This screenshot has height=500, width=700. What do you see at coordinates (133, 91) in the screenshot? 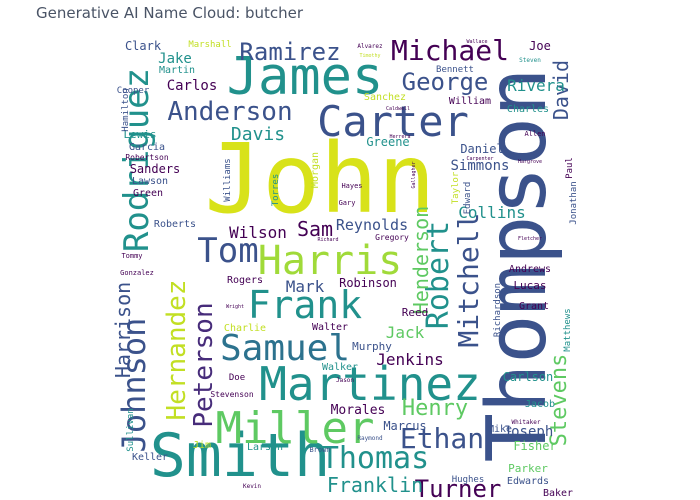
I see `word-cooper: Cooper` at bounding box center [133, 91].